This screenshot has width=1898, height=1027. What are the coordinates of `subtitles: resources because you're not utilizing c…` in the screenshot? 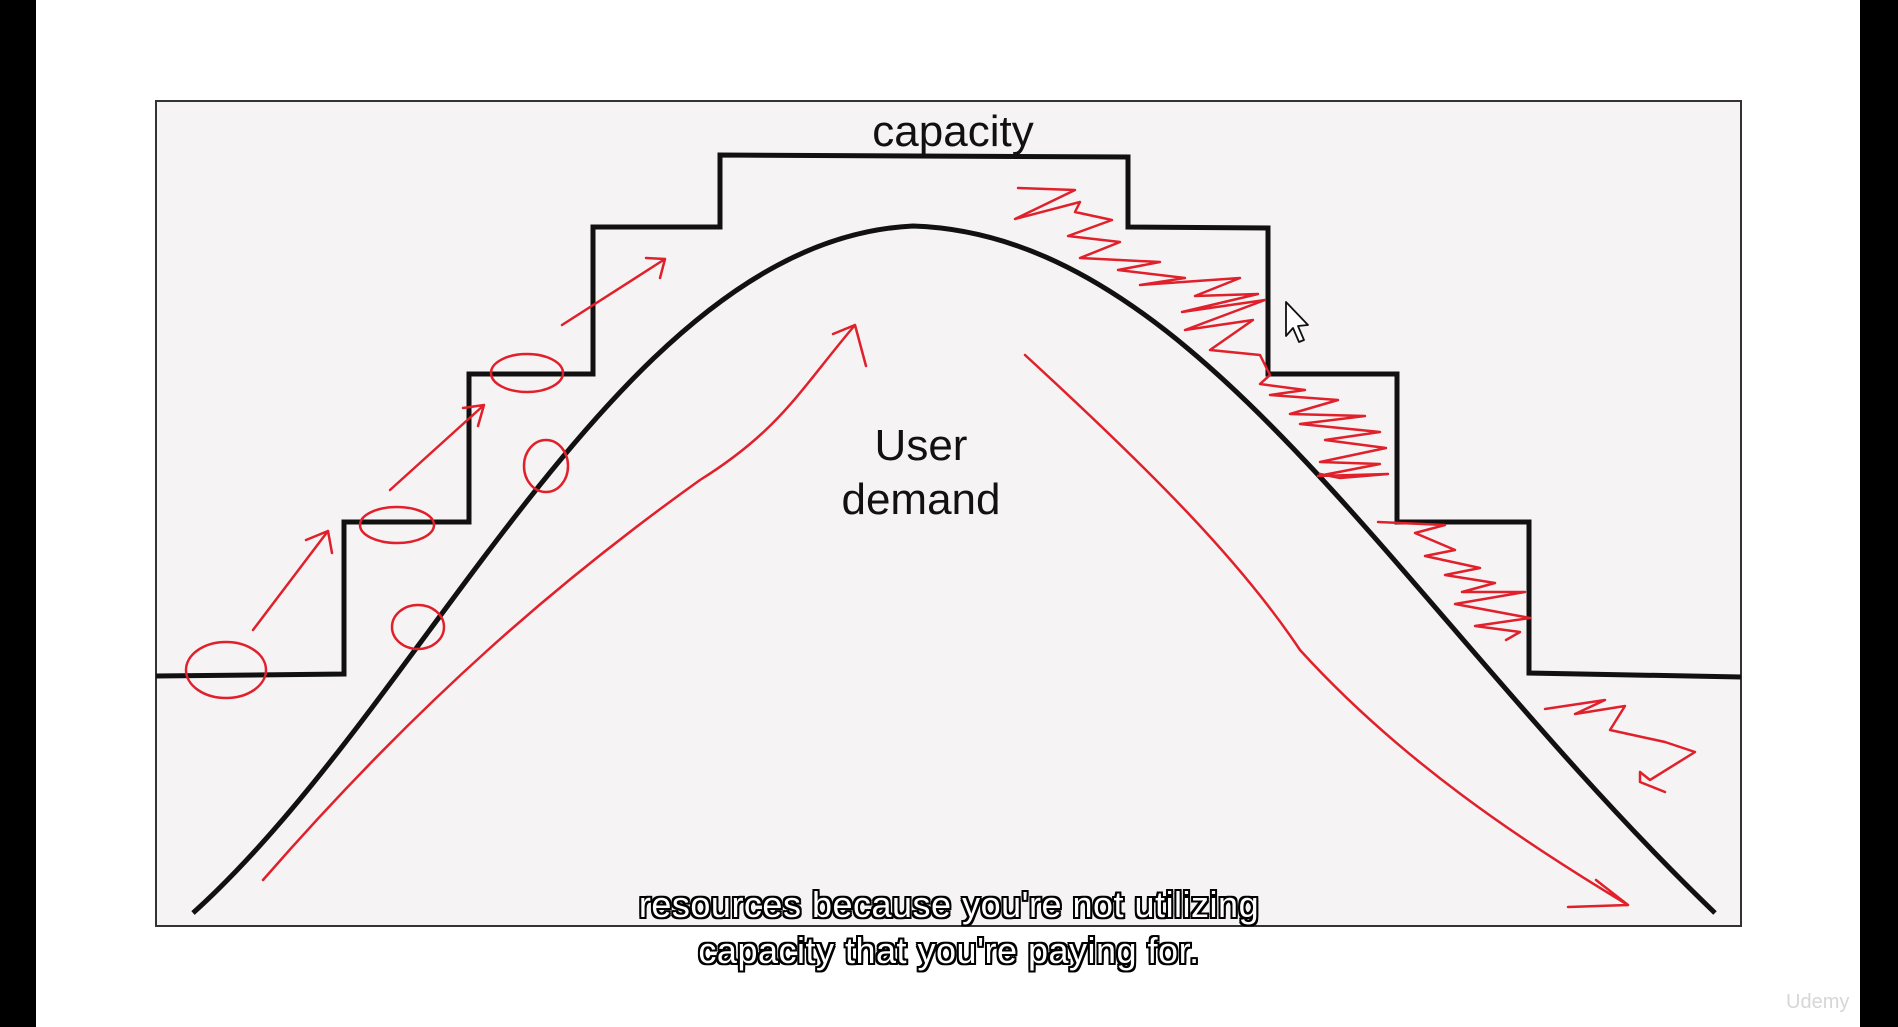 It's located at (949, 928).